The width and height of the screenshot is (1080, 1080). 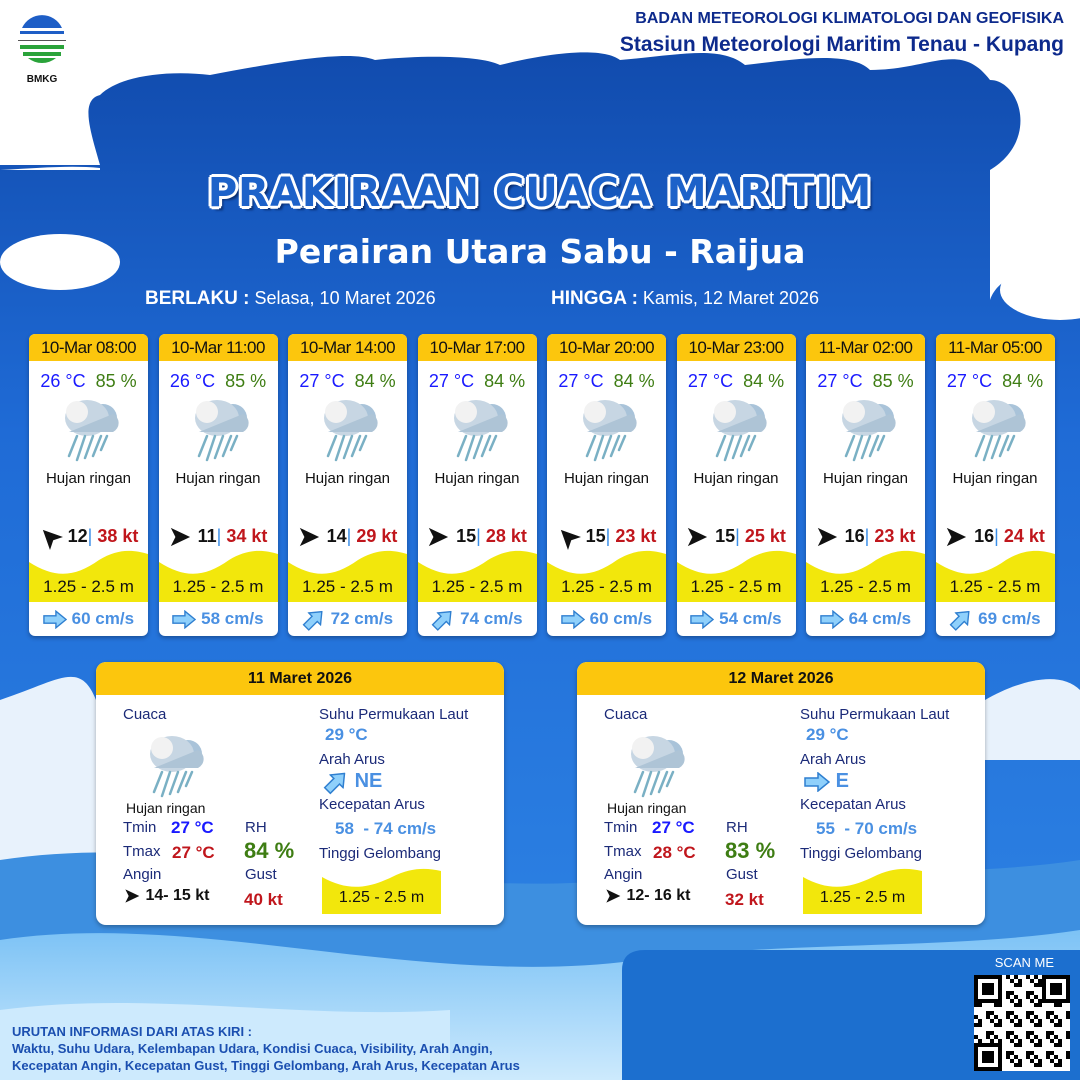 What do you see at coordinates (506, 536) in the screenshot?
I see `gust-speed: 28 kt` at bounding box center [506, 536].